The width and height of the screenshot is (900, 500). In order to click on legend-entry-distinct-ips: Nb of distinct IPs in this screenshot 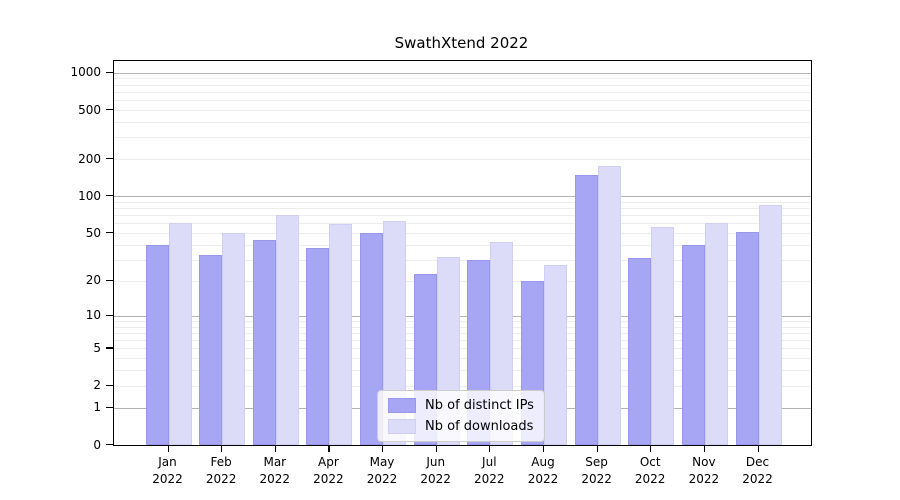, I will do `click(461, 405)`.